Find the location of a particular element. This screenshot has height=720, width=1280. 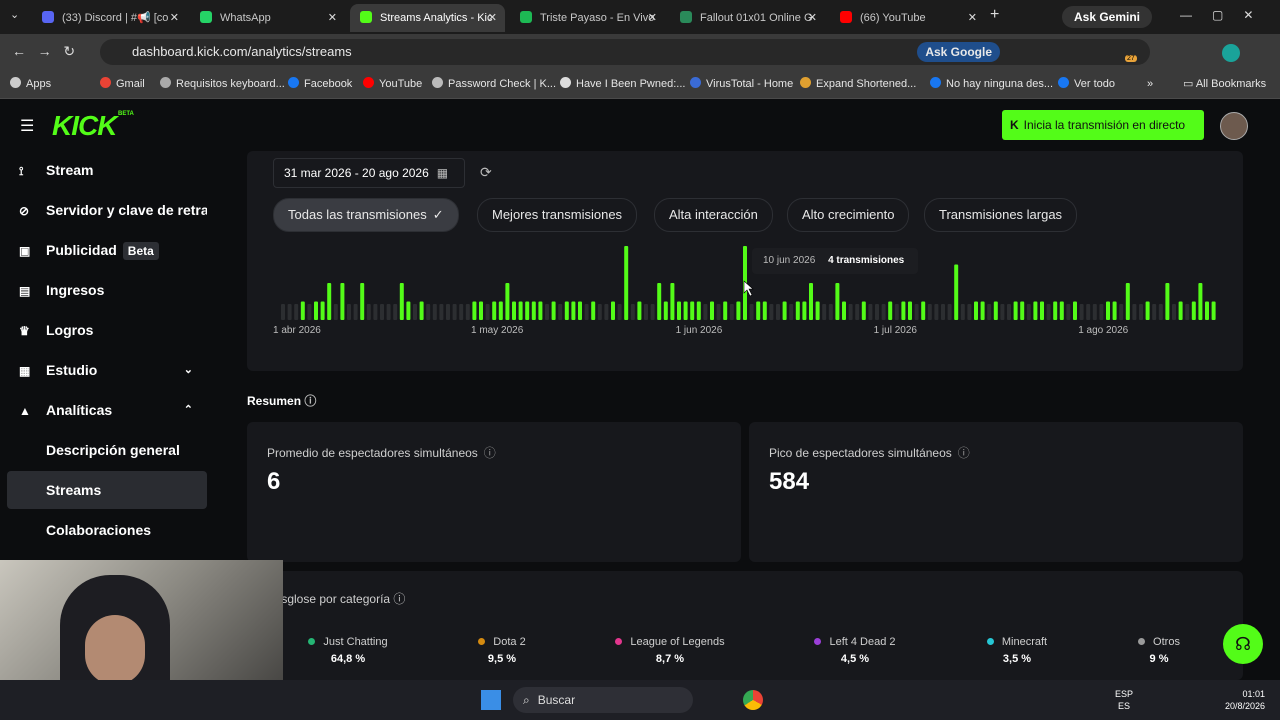

all-bookmarks: ▭ All Bookmarks is located at coordinates (1225, 84).